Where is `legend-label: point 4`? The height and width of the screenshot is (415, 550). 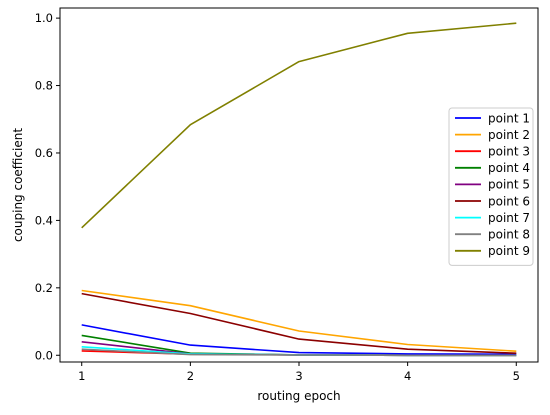 legend-label: point 4 is located at coordinates (509, 168).